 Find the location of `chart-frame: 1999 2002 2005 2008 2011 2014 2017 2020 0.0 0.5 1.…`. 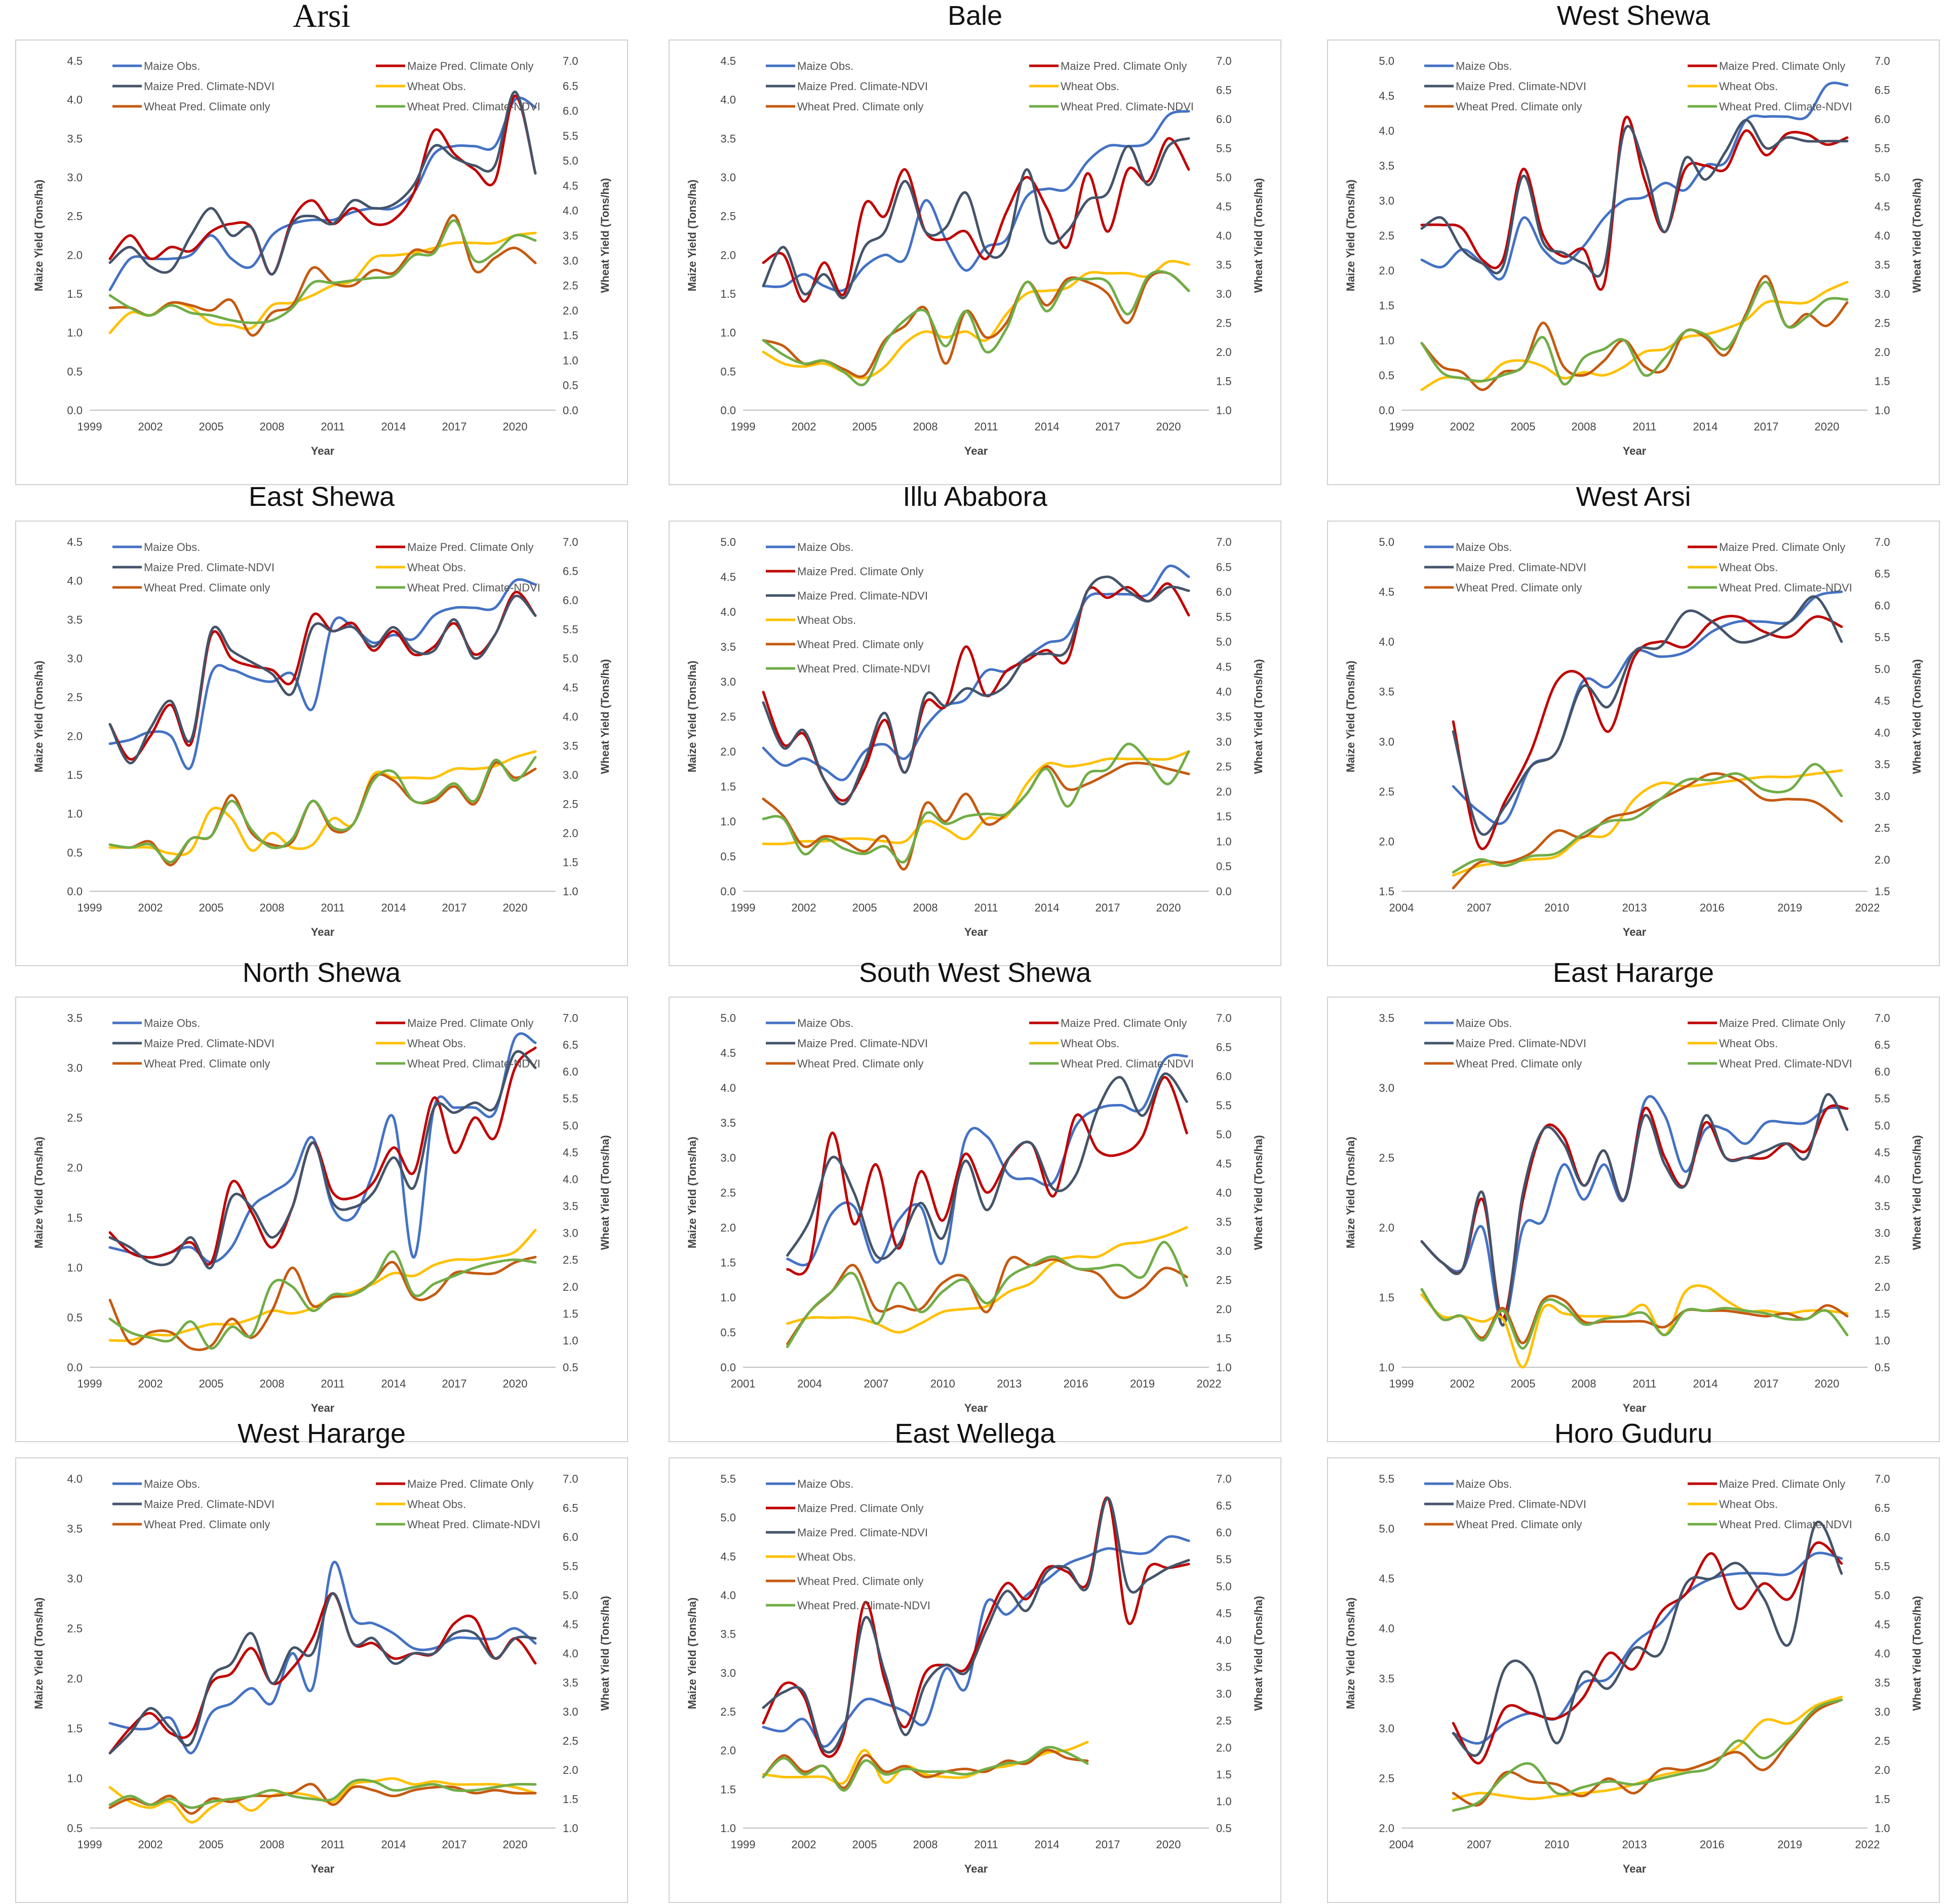

chart-frame: 1999 2002 2005 2008 2011 2014 2017 2020 0.0 0.5 1.… is located at coordinates (975, 262).